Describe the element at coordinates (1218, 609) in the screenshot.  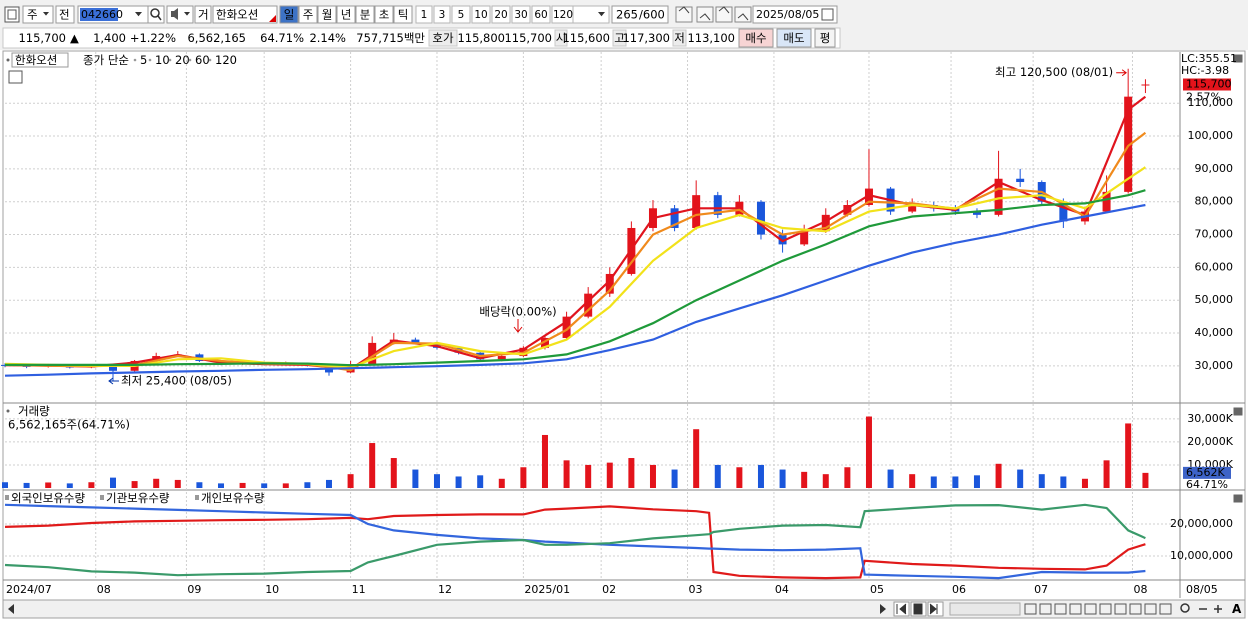
I see `zoom-in` at that location.